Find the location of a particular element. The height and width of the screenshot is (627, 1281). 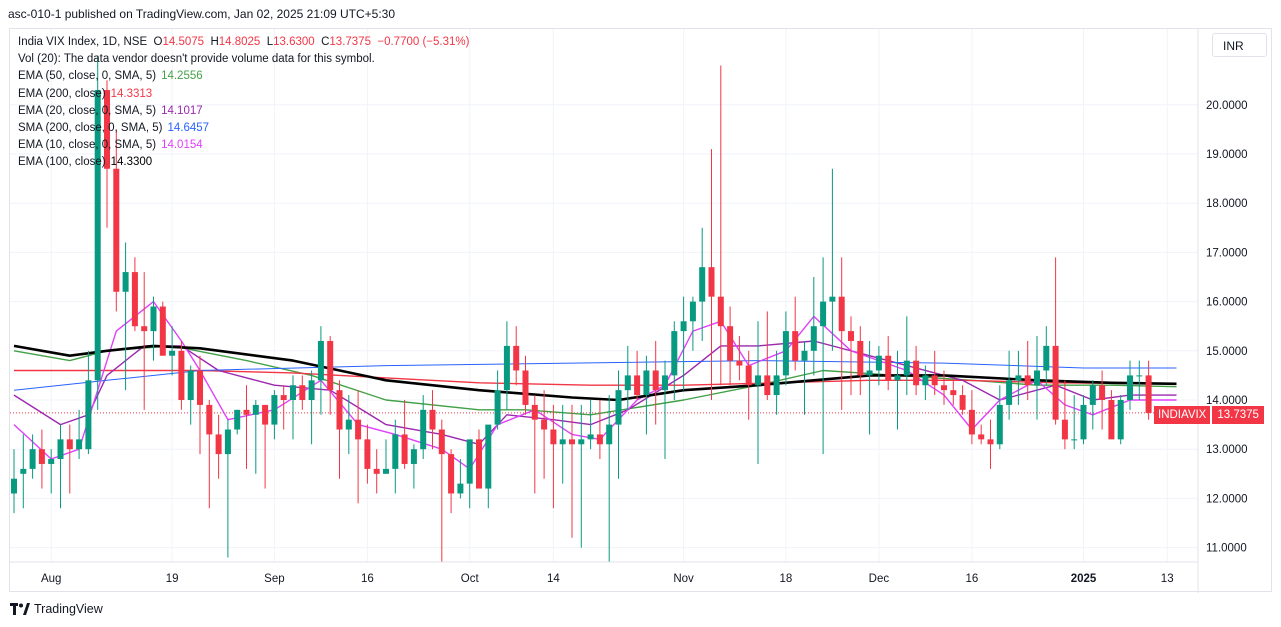

indicator-row: EMA (100, close) 14.3300 is located at coordinates (243, 162).